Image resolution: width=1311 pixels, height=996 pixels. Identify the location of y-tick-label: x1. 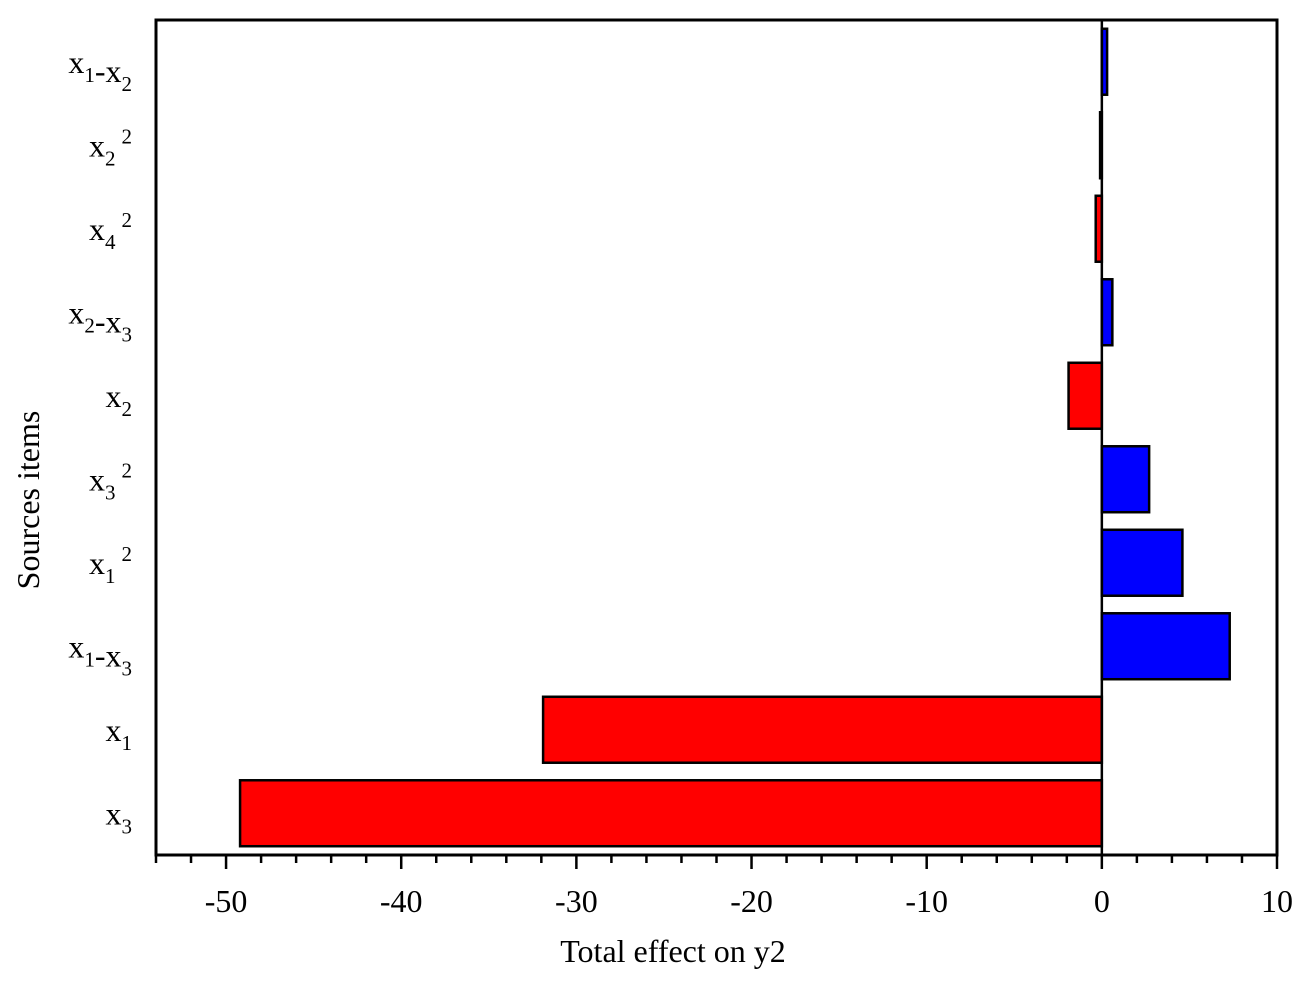
(119, 733).